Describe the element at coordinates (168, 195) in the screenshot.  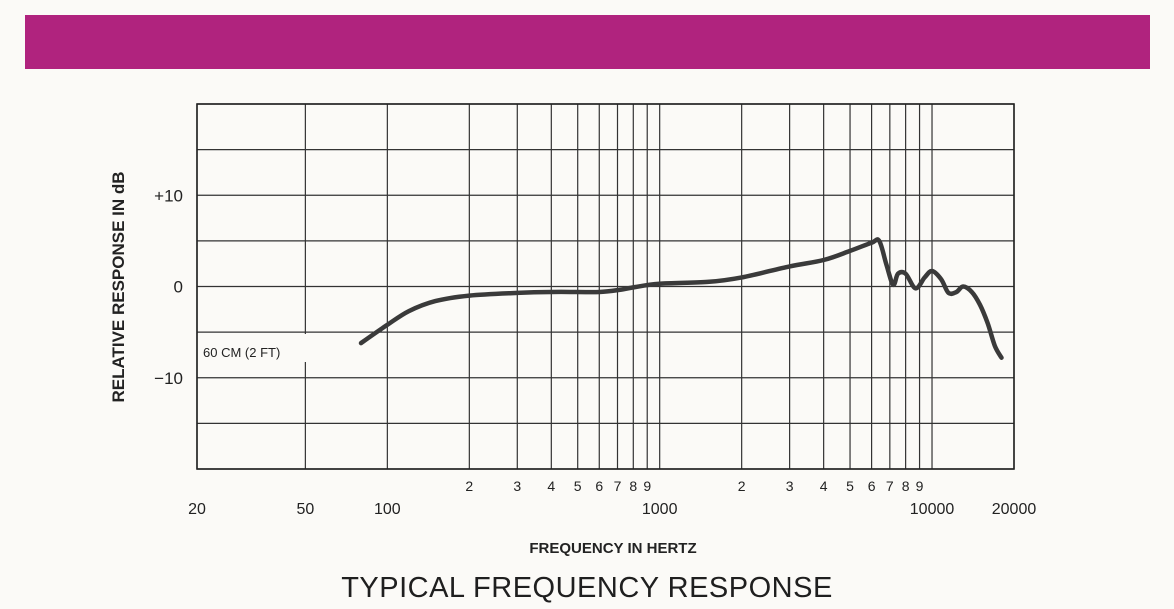
I see `y-tick-label: +10` at that location.